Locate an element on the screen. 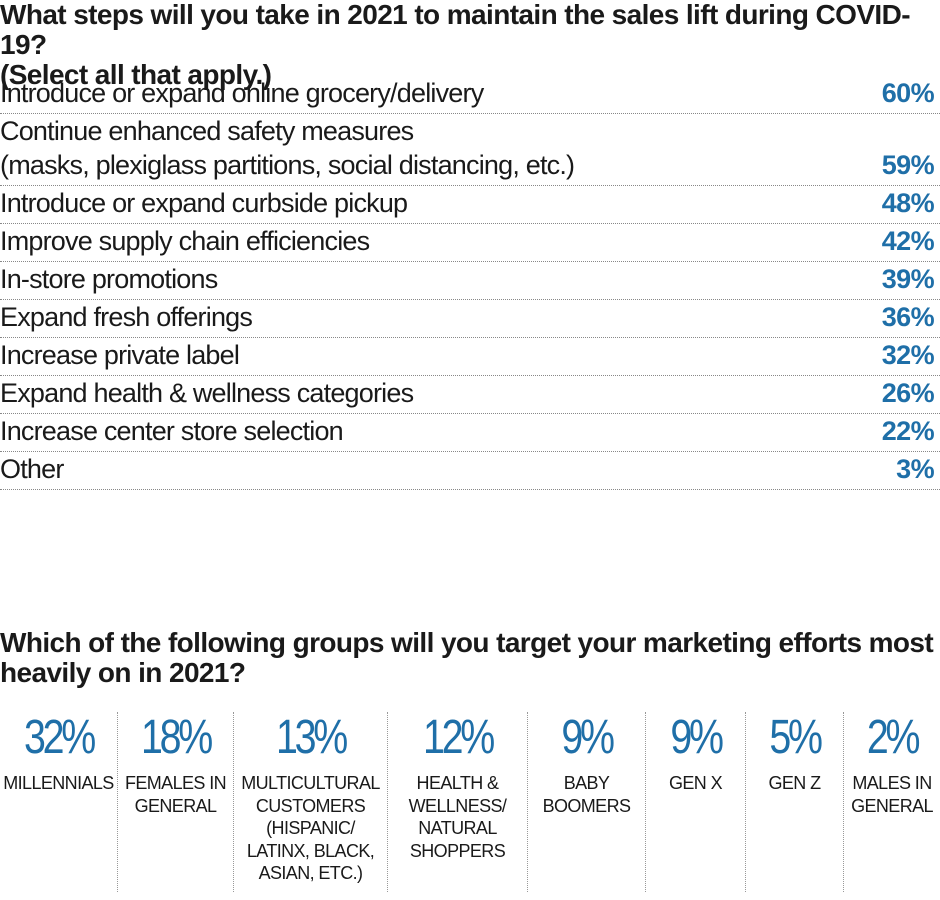  group-label: HEALTH & WELLNESS/ NATURAL SHOPPERS is located at coordinates (457, 817).